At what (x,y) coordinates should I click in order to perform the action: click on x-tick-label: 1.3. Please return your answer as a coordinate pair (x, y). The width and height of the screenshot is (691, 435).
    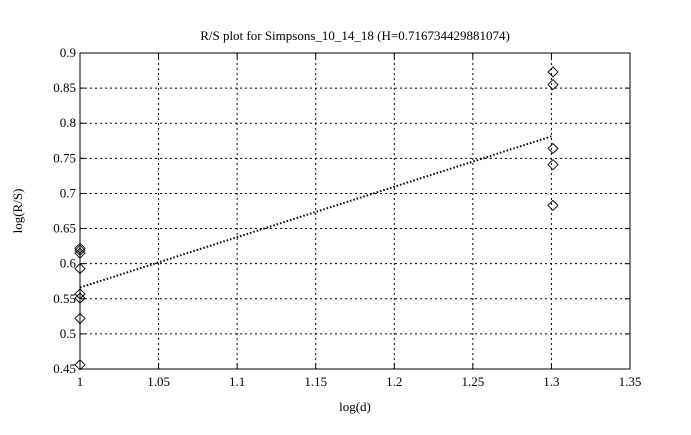
    Looking at the image, I should click on (551, 381).